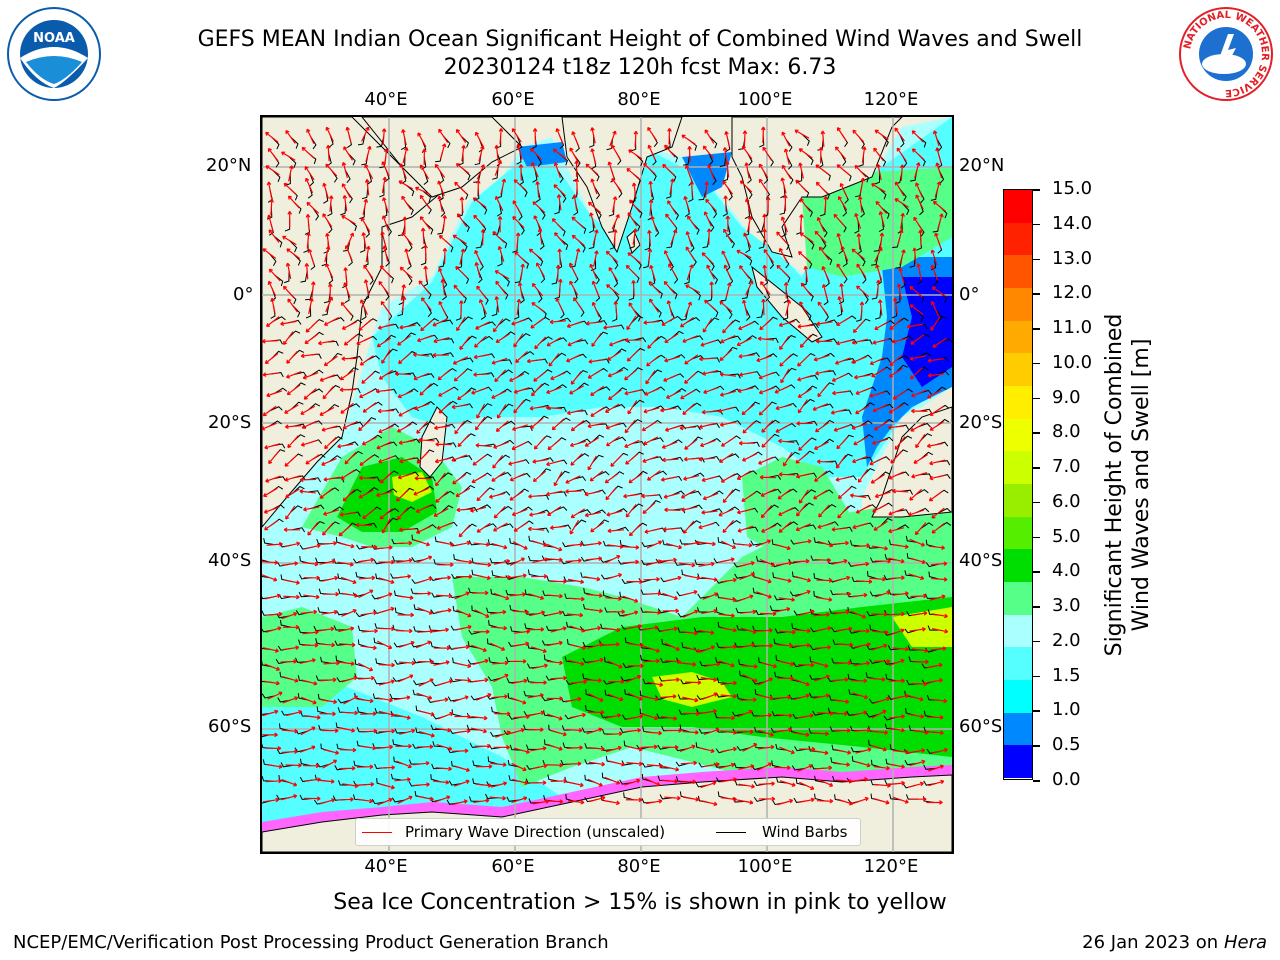 The height and width of the screenshot is (960, 1280). I want to click on colorbar-tick-label: 4.0, so click(1066, 571).